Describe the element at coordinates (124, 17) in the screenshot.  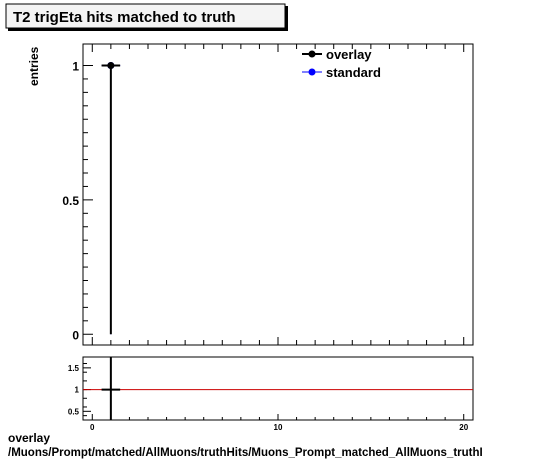
I see `chart-title: T2 trigEta hits matched to truth` at that location.